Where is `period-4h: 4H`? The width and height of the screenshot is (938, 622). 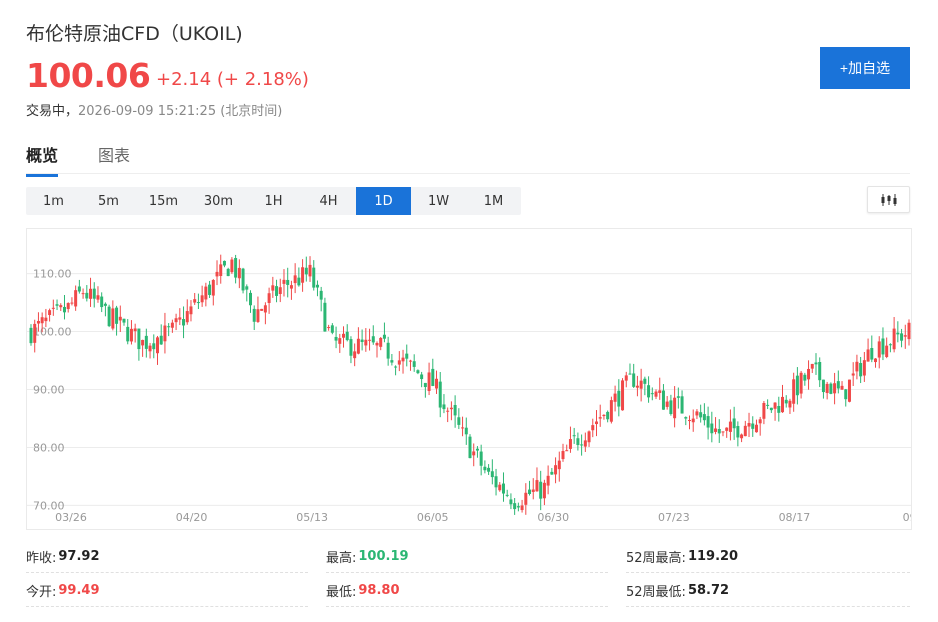 period-4h: 4H is located at coordinates (328, 201).